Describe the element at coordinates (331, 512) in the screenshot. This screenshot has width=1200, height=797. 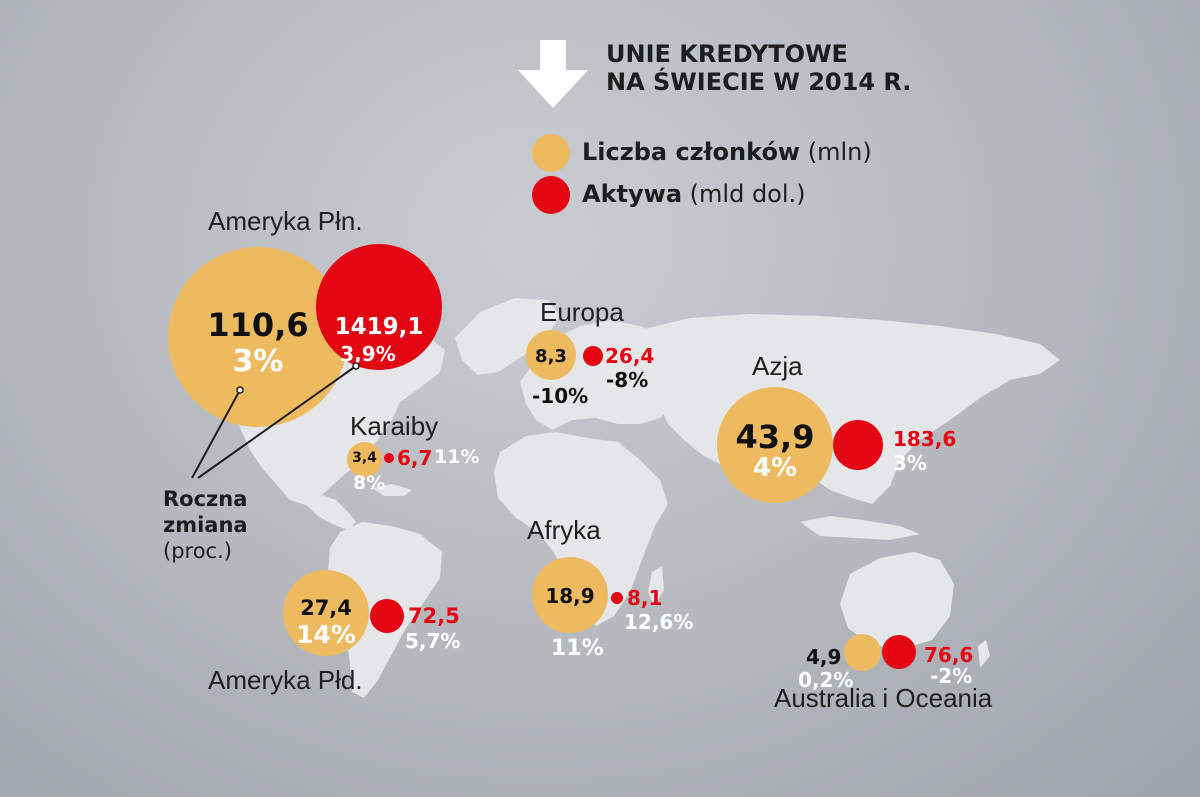
I see `central-america-shape` at that location.